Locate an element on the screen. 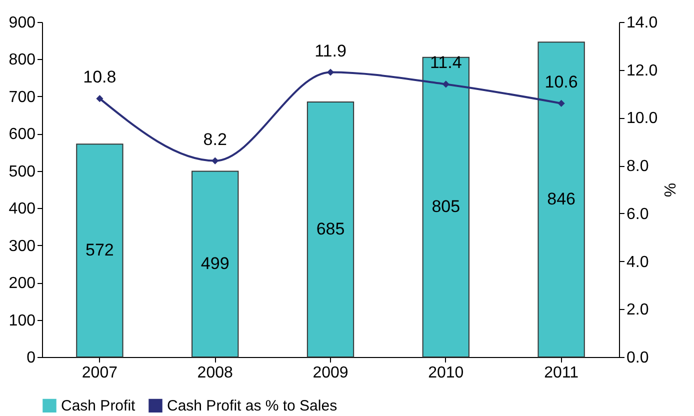 This screenshot has width=694, height=416. y2-tick-label: 12.0 is located at coordinates (642, 71).